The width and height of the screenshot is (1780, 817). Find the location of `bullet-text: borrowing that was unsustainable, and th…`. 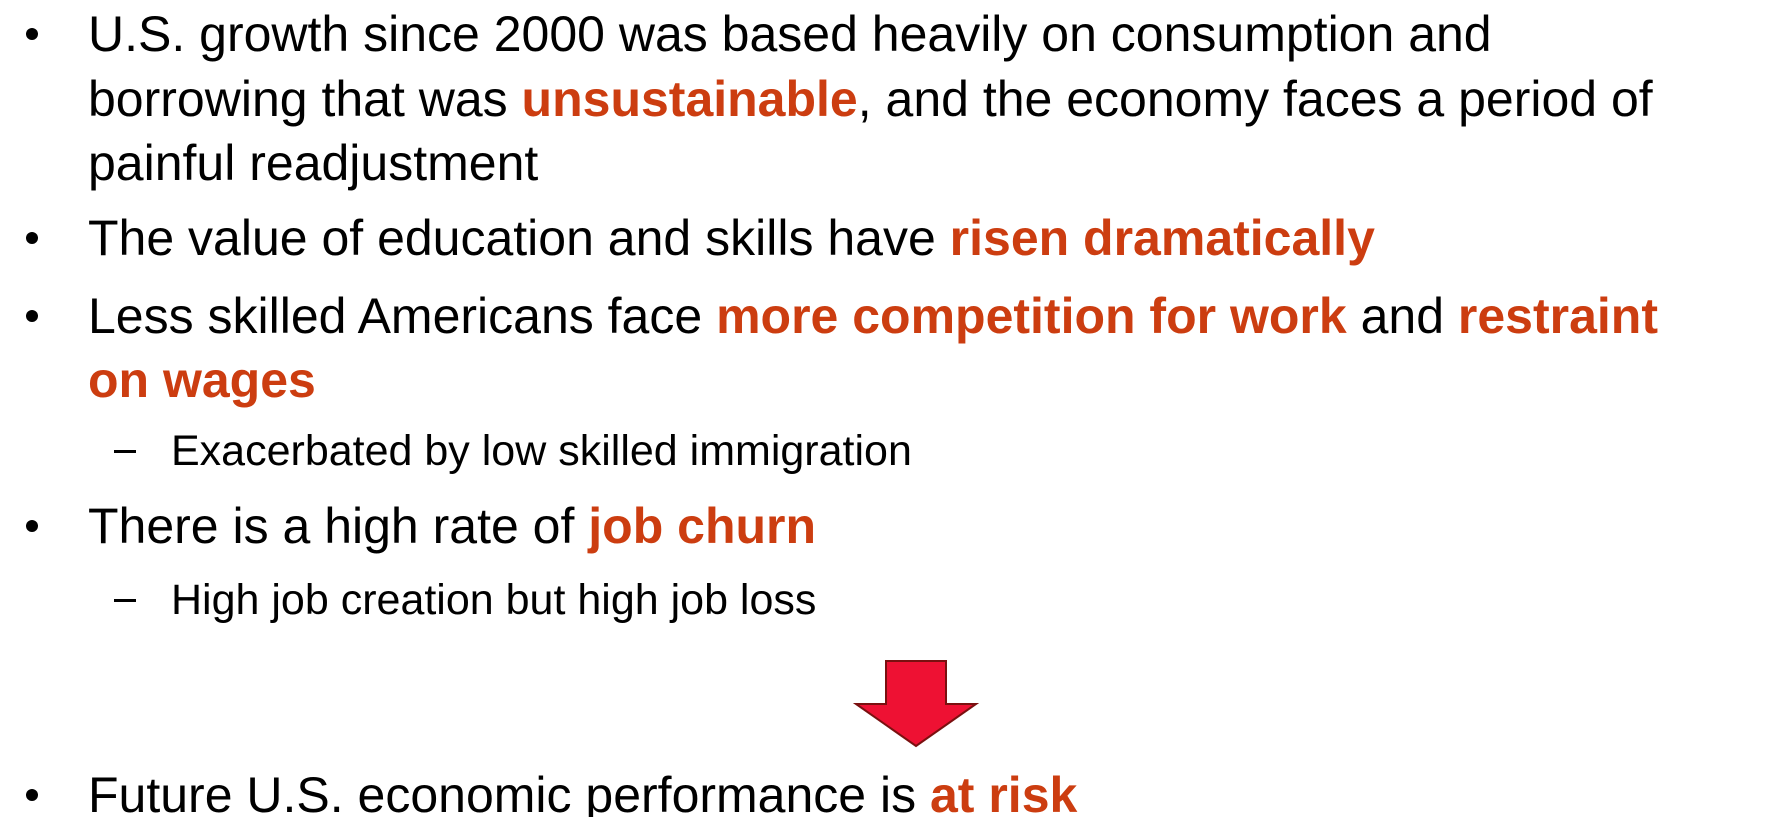

bullet-text: borrowing that was unsustainable, and th… is located at coordinates (870, 99).